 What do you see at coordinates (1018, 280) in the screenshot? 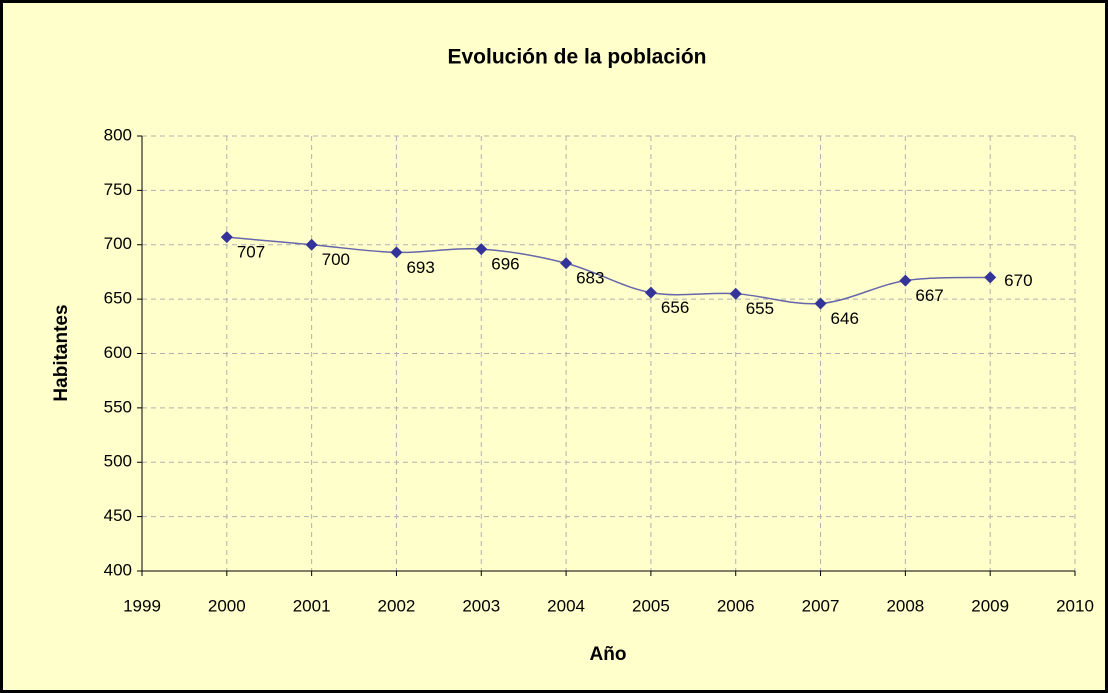
I see `data-label: 670` at bounding box center [1018, 280].